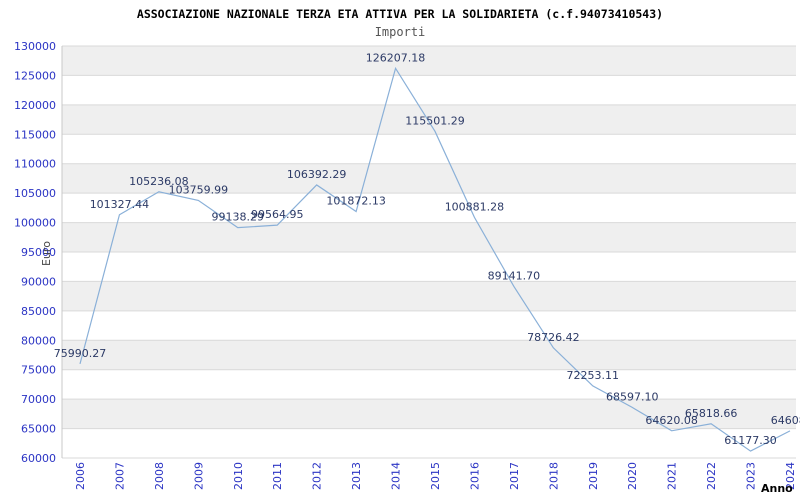  I want to click on point-label: 106392.29, so click(317, 174).